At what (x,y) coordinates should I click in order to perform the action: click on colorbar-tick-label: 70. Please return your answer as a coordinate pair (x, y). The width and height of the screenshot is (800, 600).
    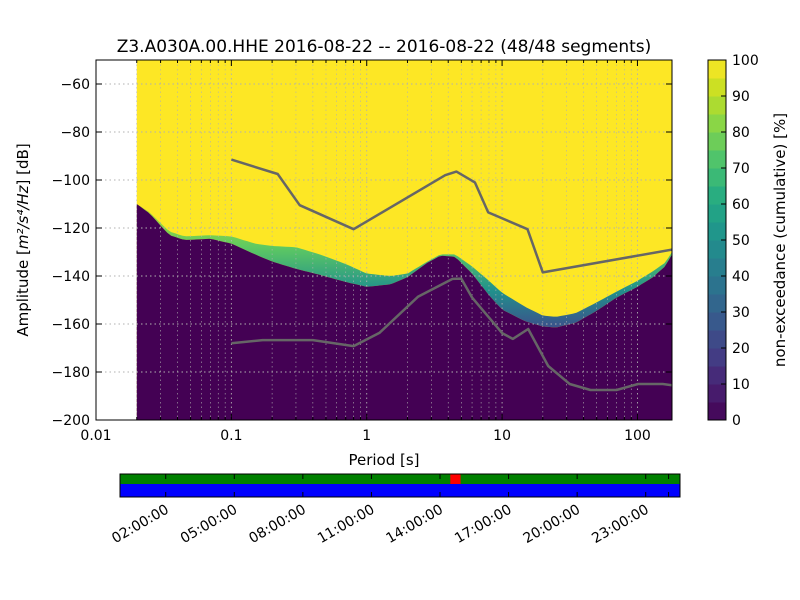
    Looking at the image, I should click on (741, 169).